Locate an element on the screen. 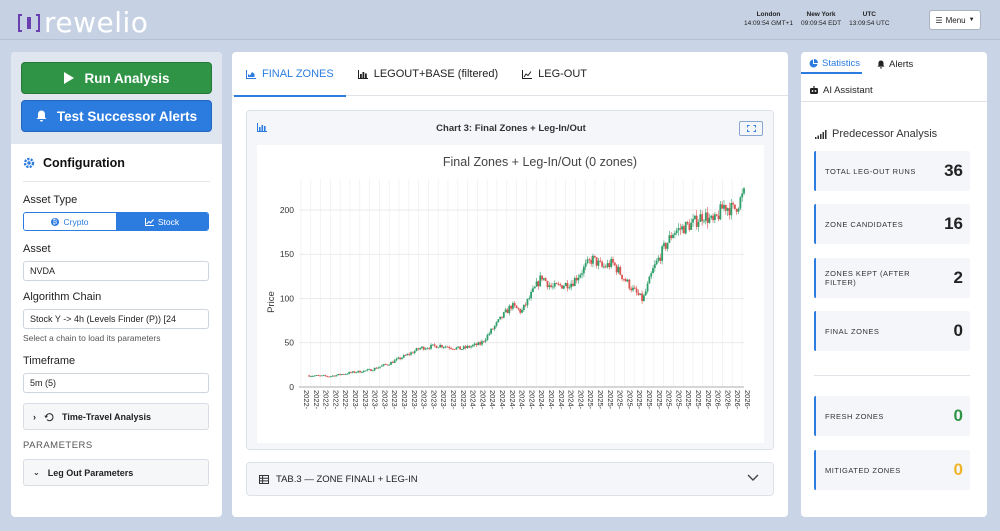  run-analysis-label: Run Analysis is located at coordinates (127, 78).